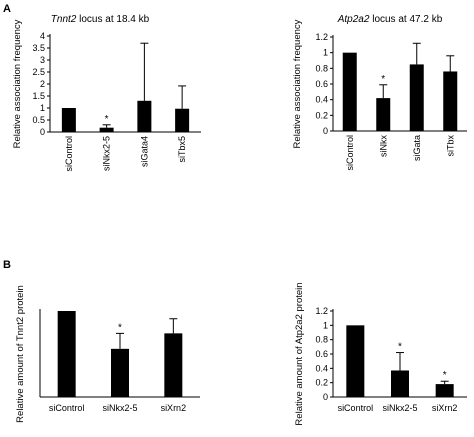 This screenshot has width=474, height=437. Describe the element at coordinates (42, 84) in the screenshot. I see `y-tick-label: 2` at that location.